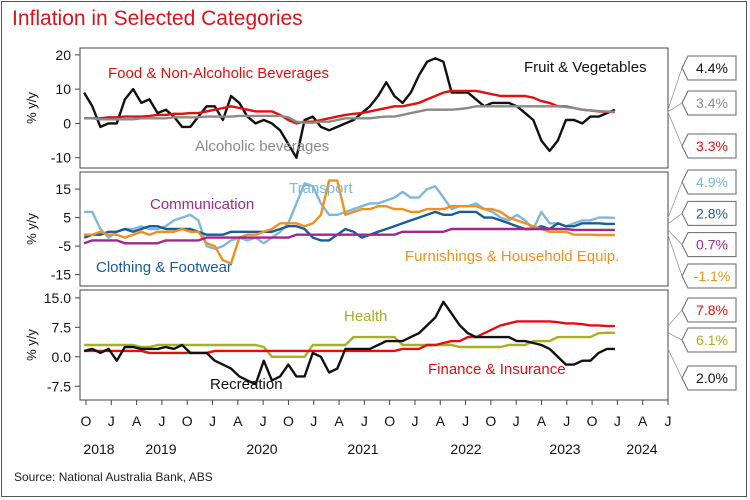 The height and width of the screenshot is (500, 750). I want to click on series-annotation: Alcoholic beverages, so click(262, 146).